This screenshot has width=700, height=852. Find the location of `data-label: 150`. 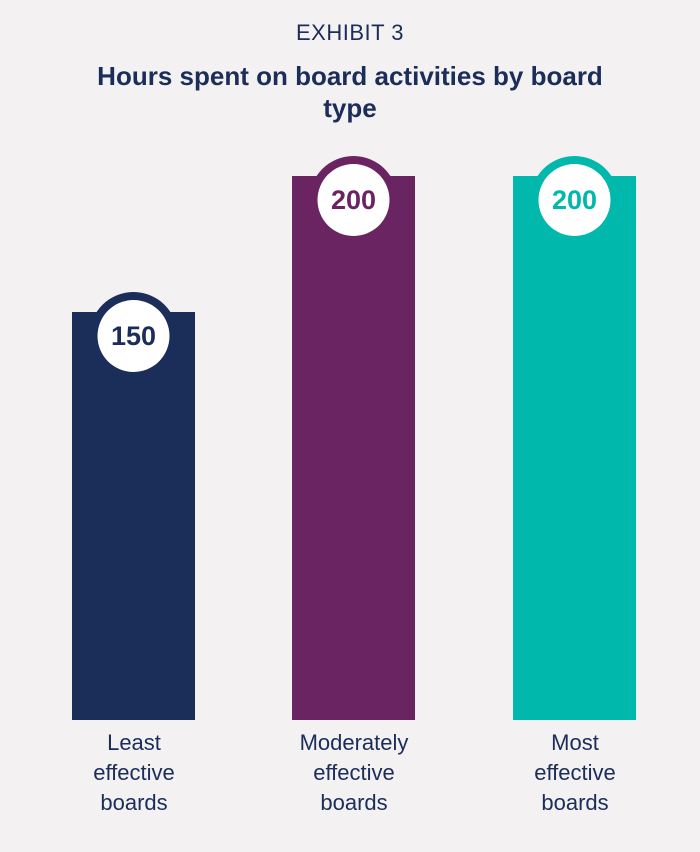

data-label: 150 is located at coordinates (133, 336).